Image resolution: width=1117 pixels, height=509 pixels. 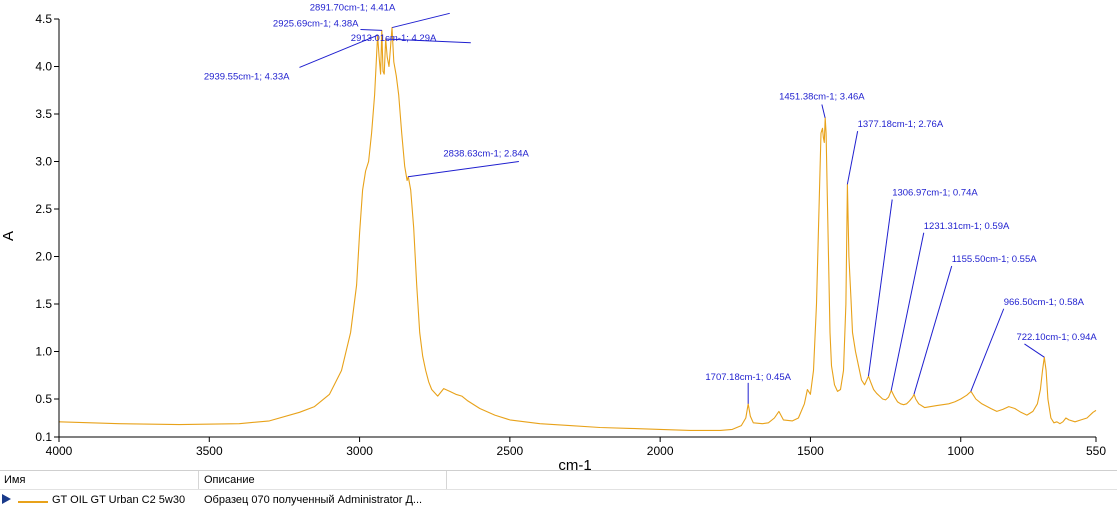 What do you see at coordinates (43, 67) in the screenshot?
I see `y-tick-label: 4.0` at bounding box center [43, 67].